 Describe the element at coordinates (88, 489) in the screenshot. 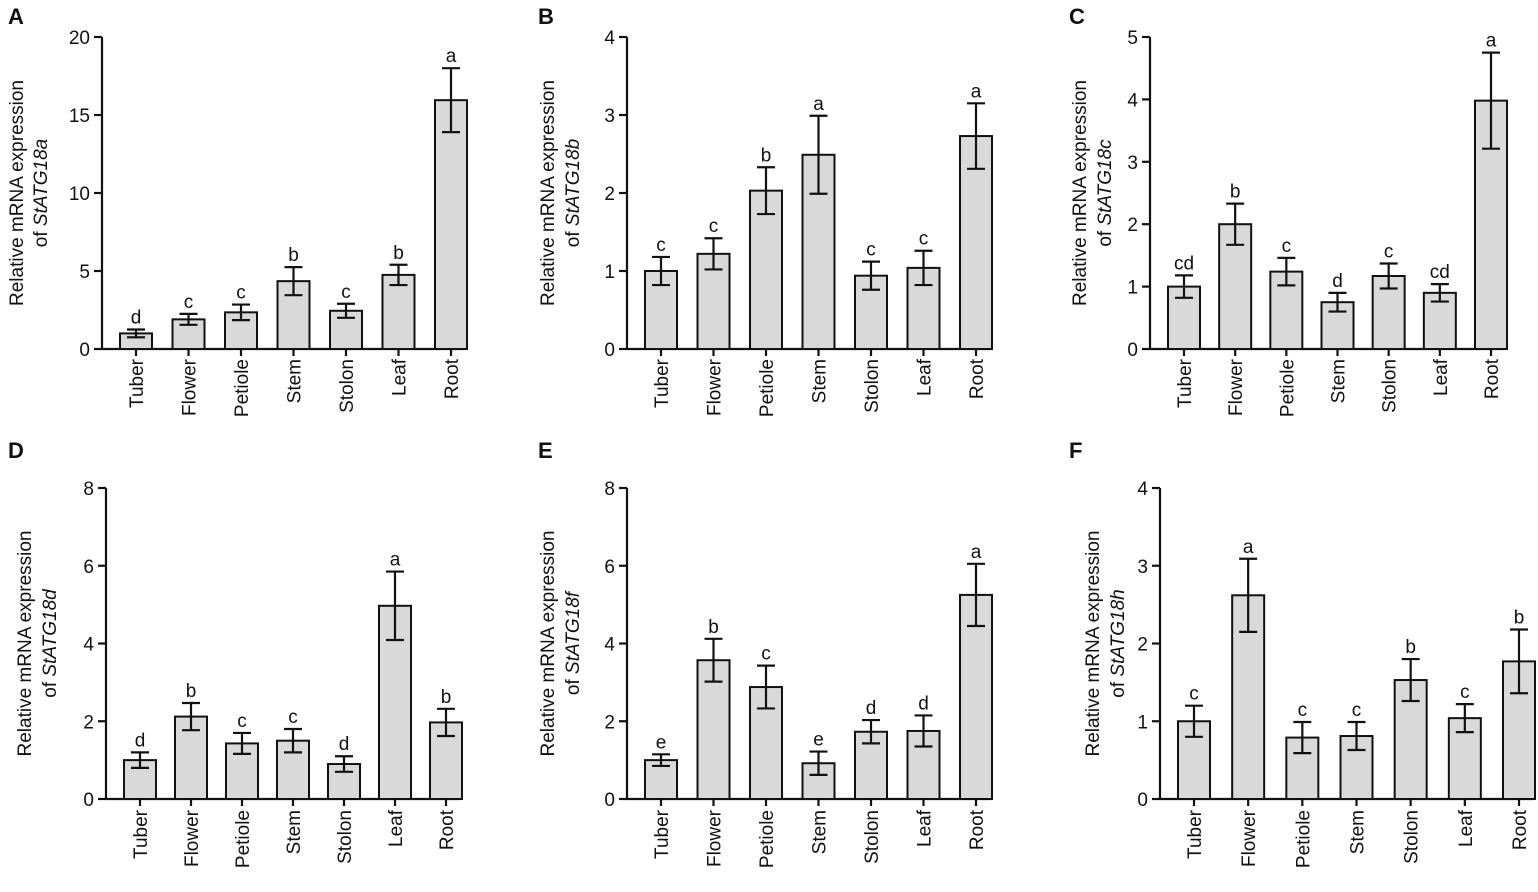

I see `y-tick-label: 8` at that location.